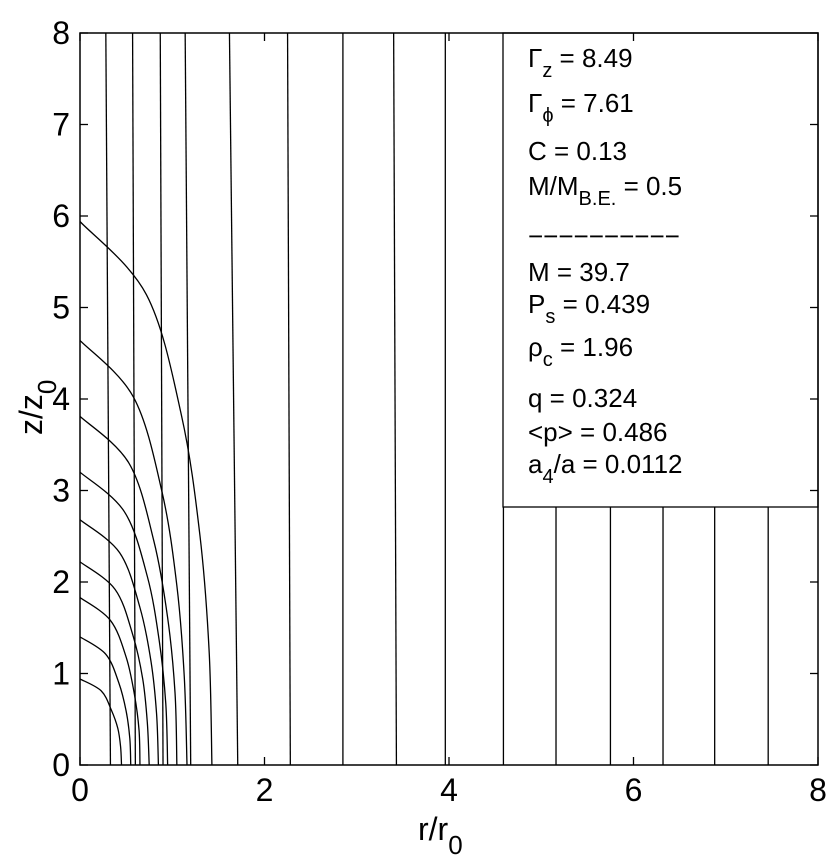 Image resolution: width=830 pixels, height=866 pixels. I want to click on y-label-main: z/z, so click(31, 414).